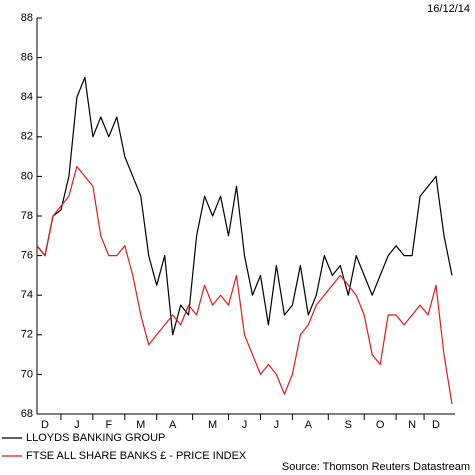  I want to click on y-tick-label: 72, so click(27, 335).